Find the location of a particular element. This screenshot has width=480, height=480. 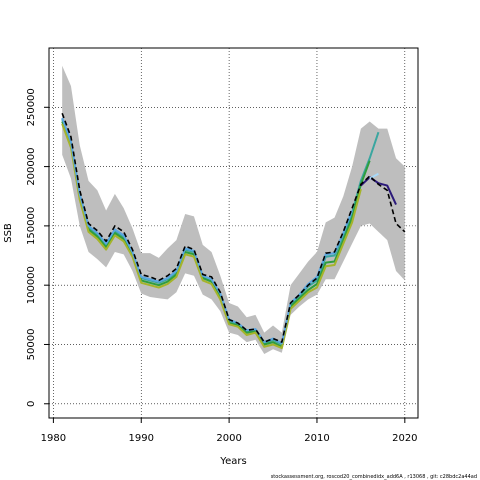

y-axis-title: SSB is located at coordinates (8, 233).